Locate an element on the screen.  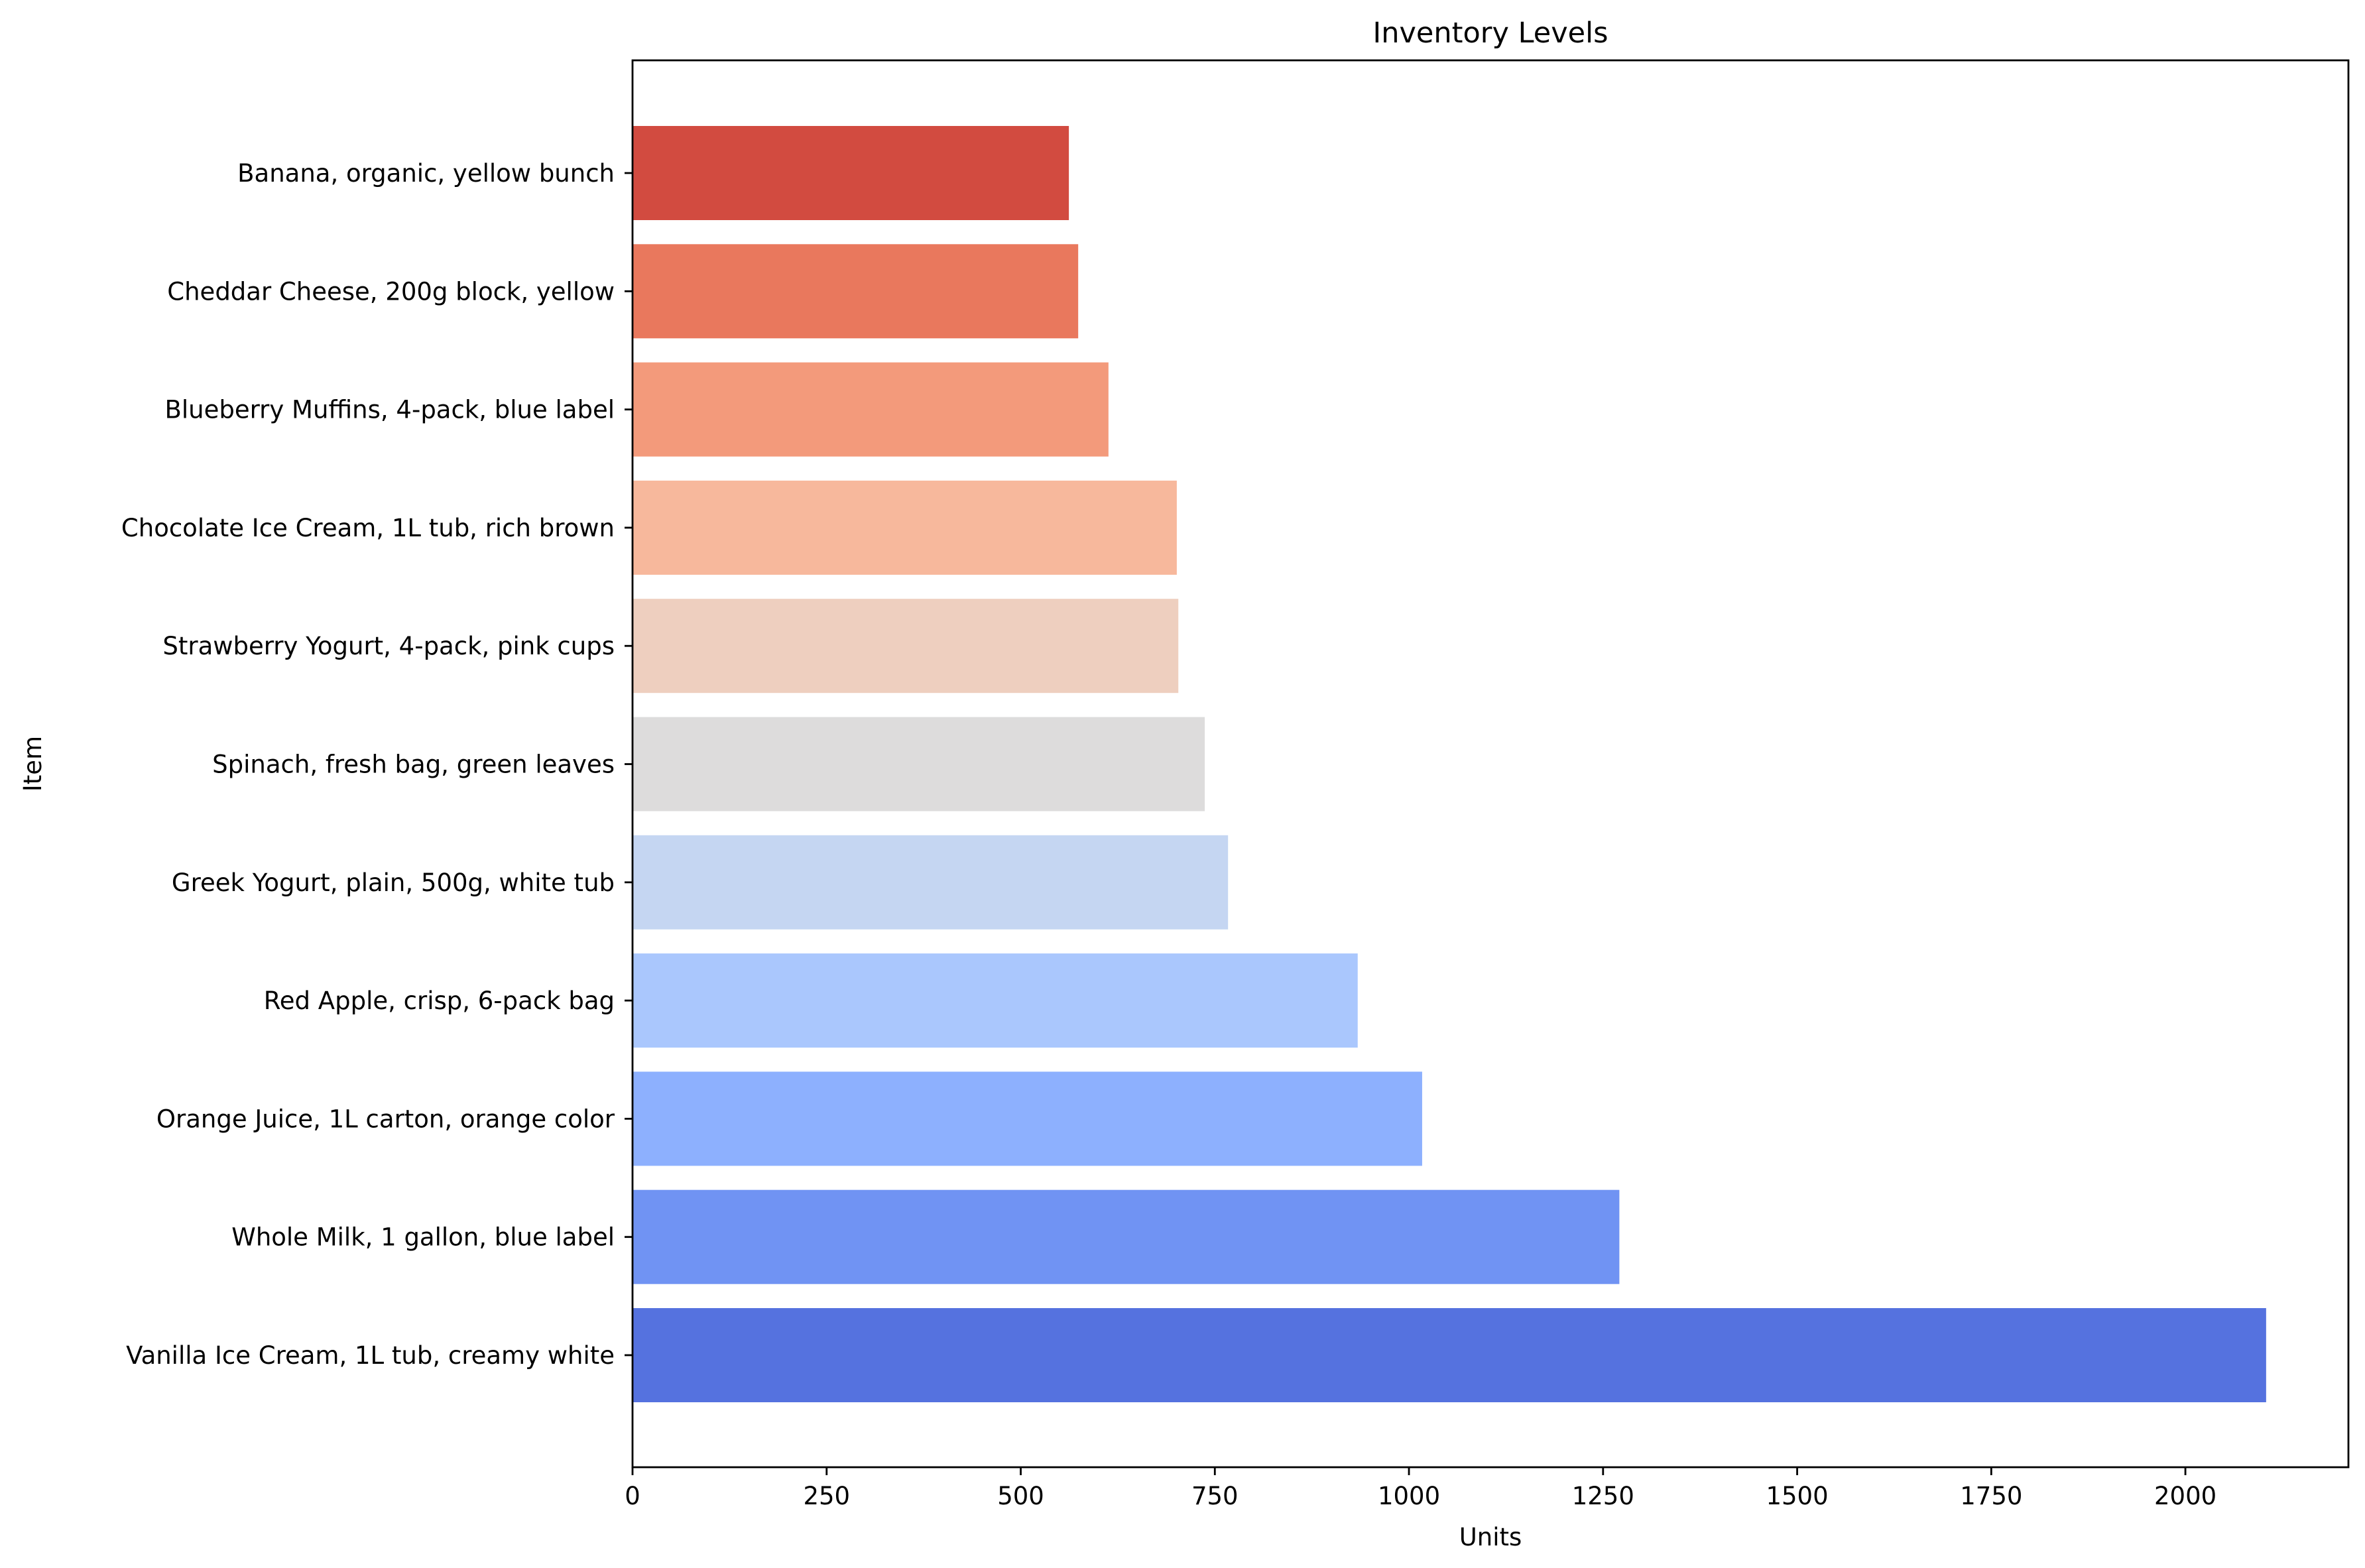
x-tick-label: 500 is located at coordinates (1020, 1496).